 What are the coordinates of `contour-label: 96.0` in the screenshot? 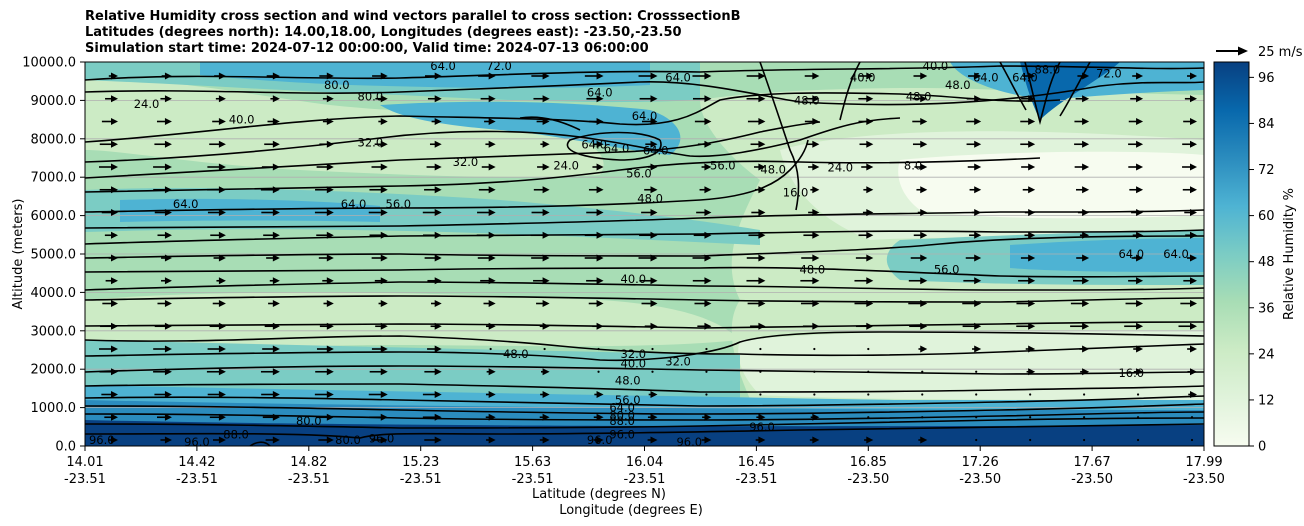 It's located at (102, 440).